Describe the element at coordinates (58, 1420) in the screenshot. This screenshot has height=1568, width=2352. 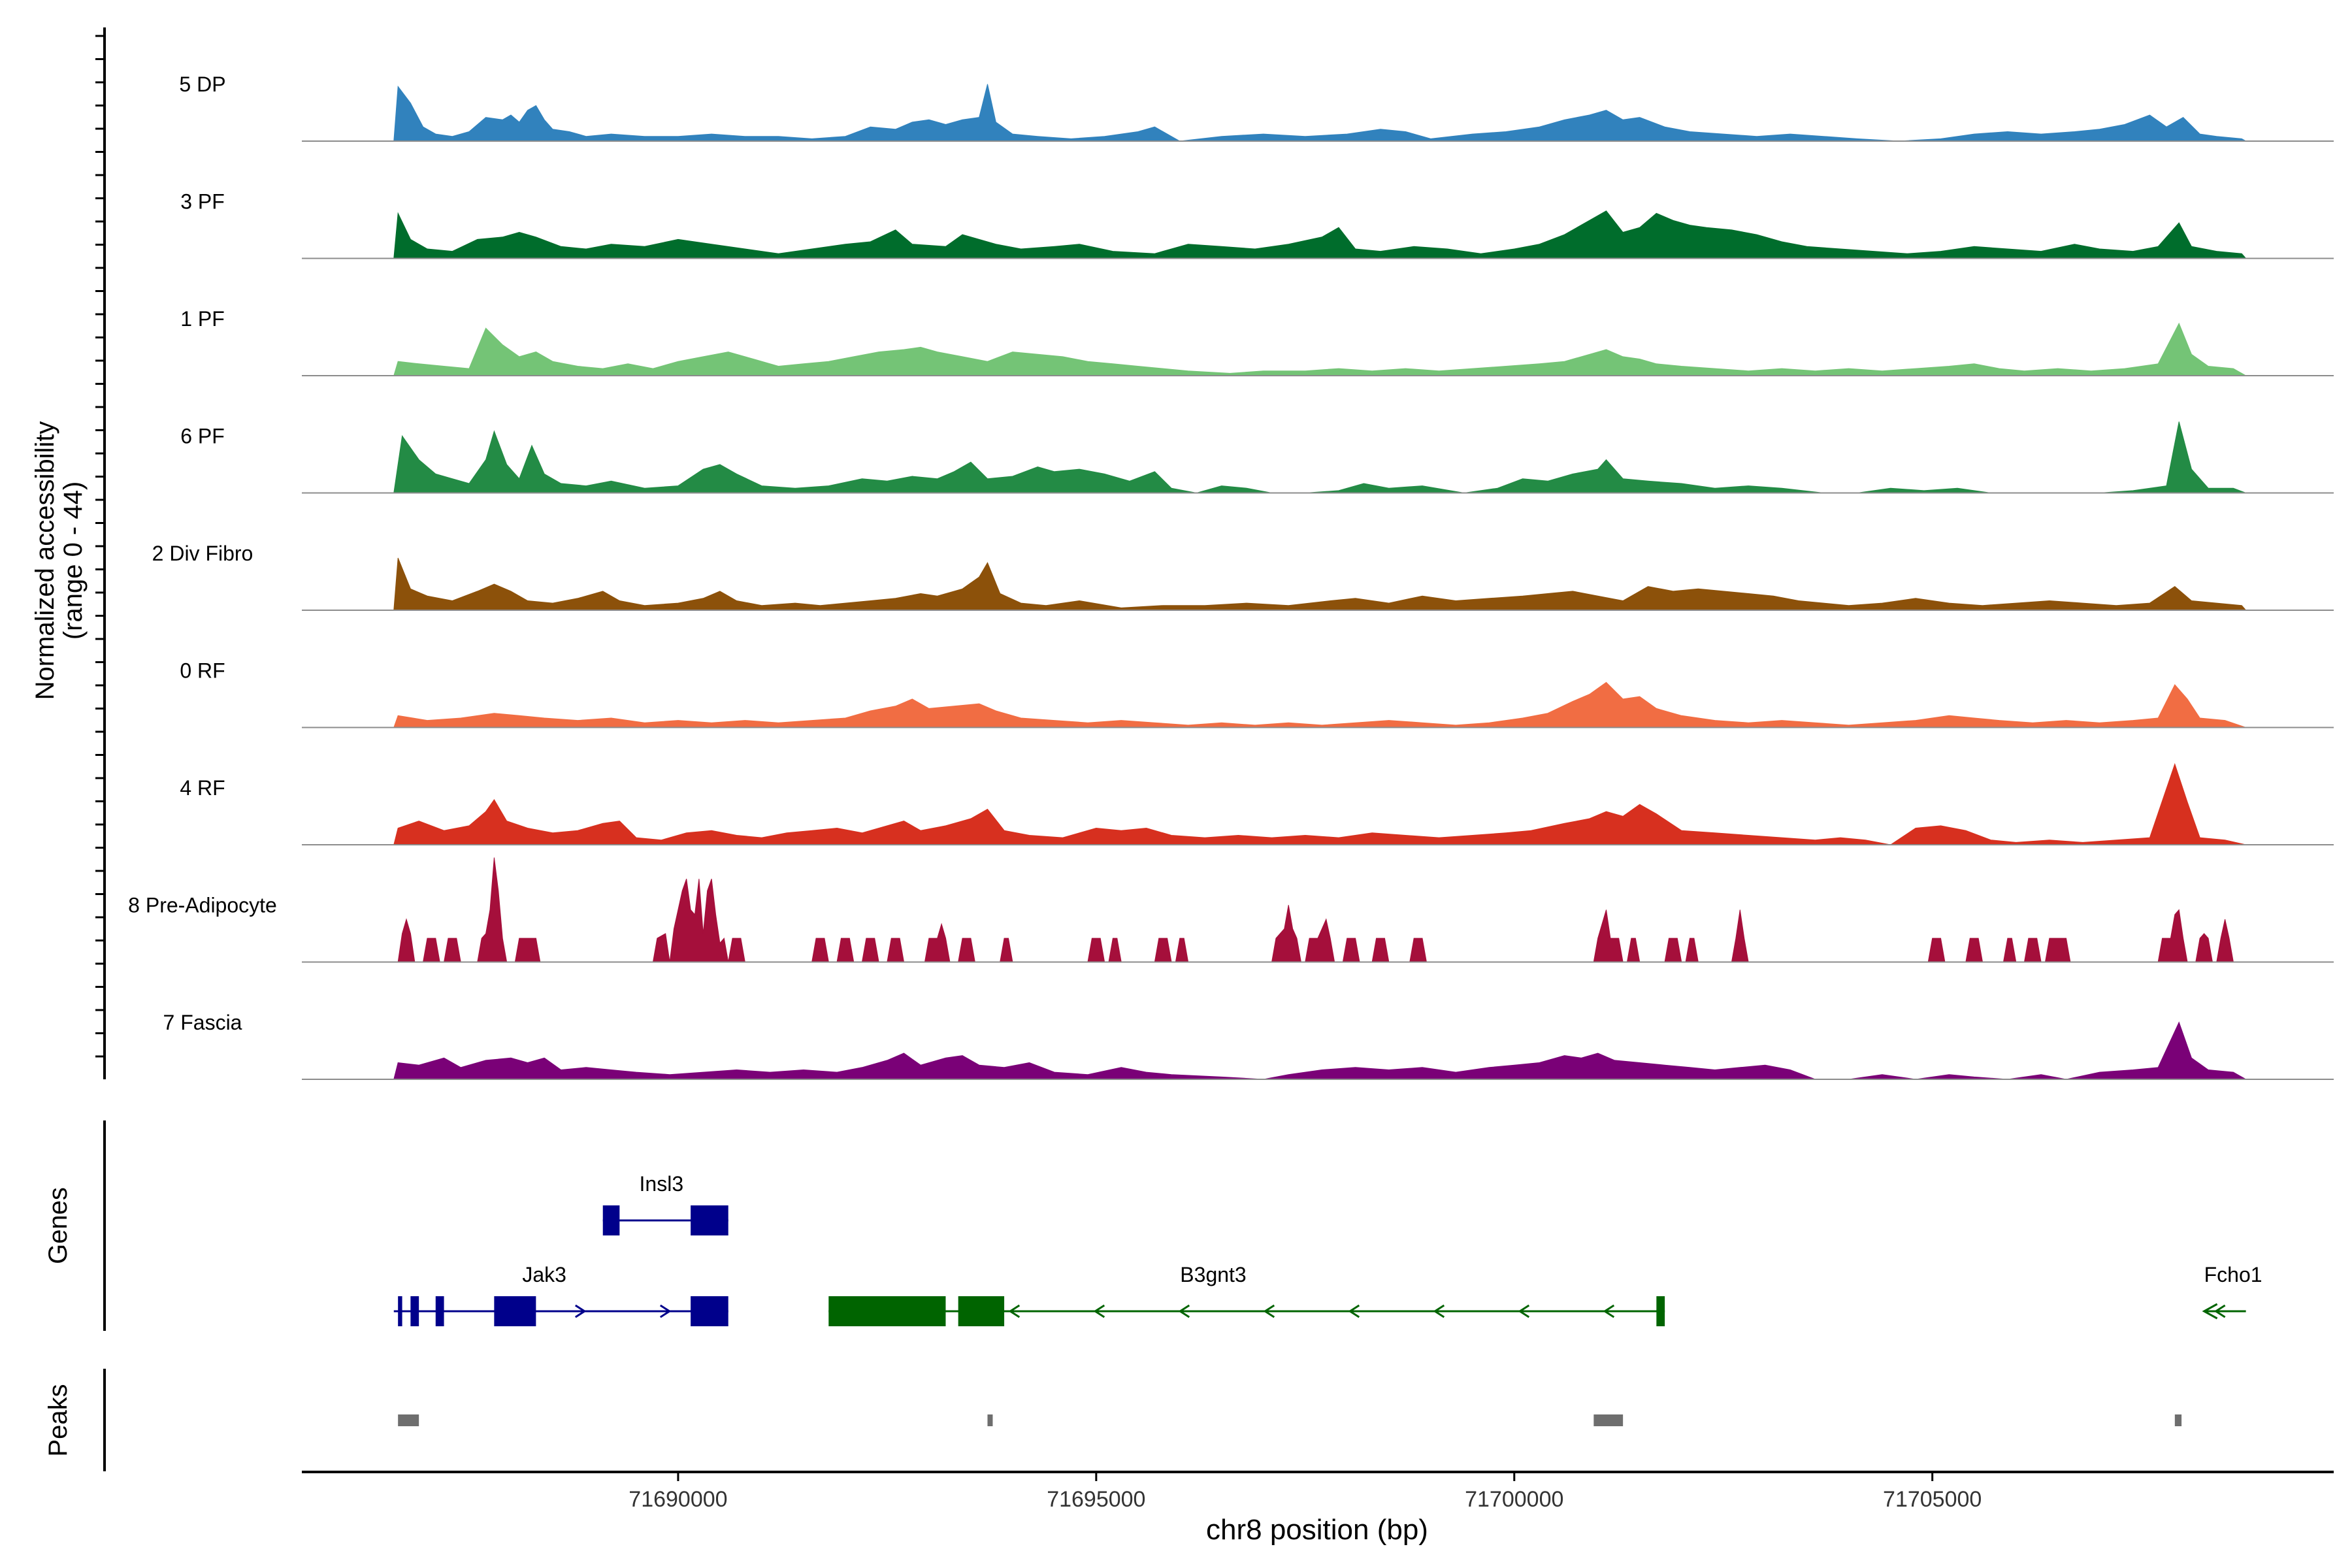
I see `peaks-panel-label: Peaks` at that location.